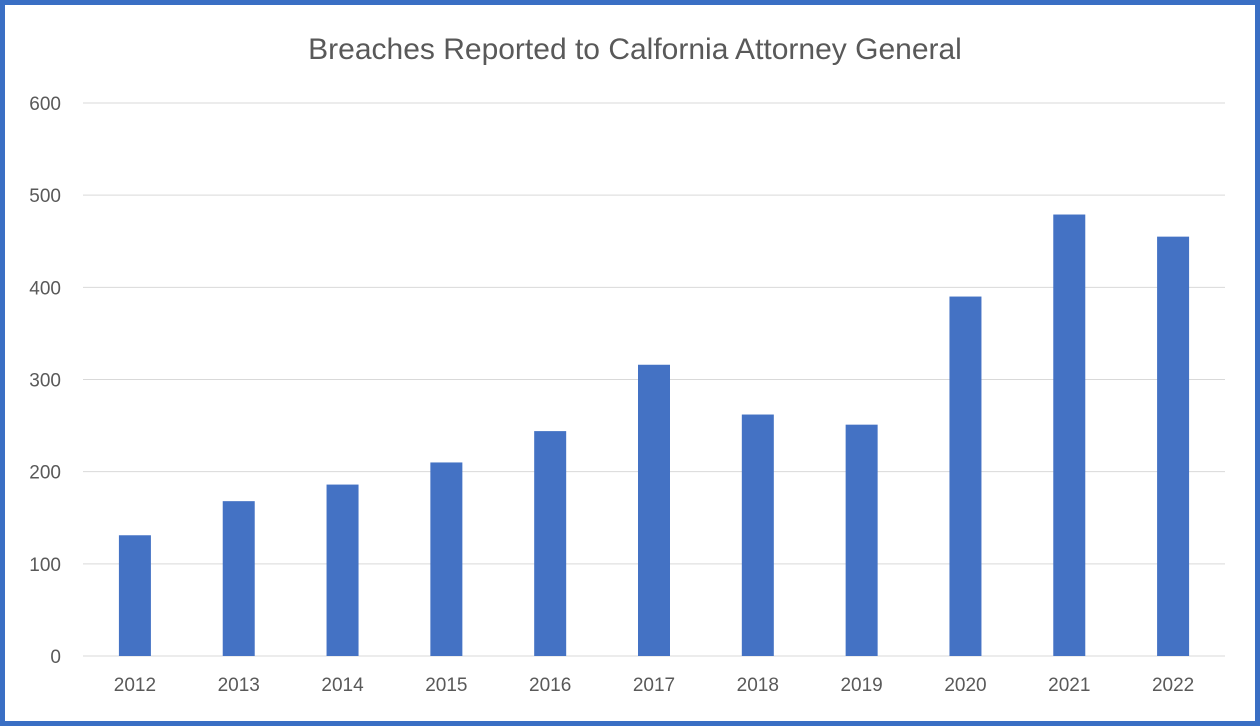 Image resolution: width=1260 pixels, height=726 pixels. I want to click on bar-2018, so click(757, 535).